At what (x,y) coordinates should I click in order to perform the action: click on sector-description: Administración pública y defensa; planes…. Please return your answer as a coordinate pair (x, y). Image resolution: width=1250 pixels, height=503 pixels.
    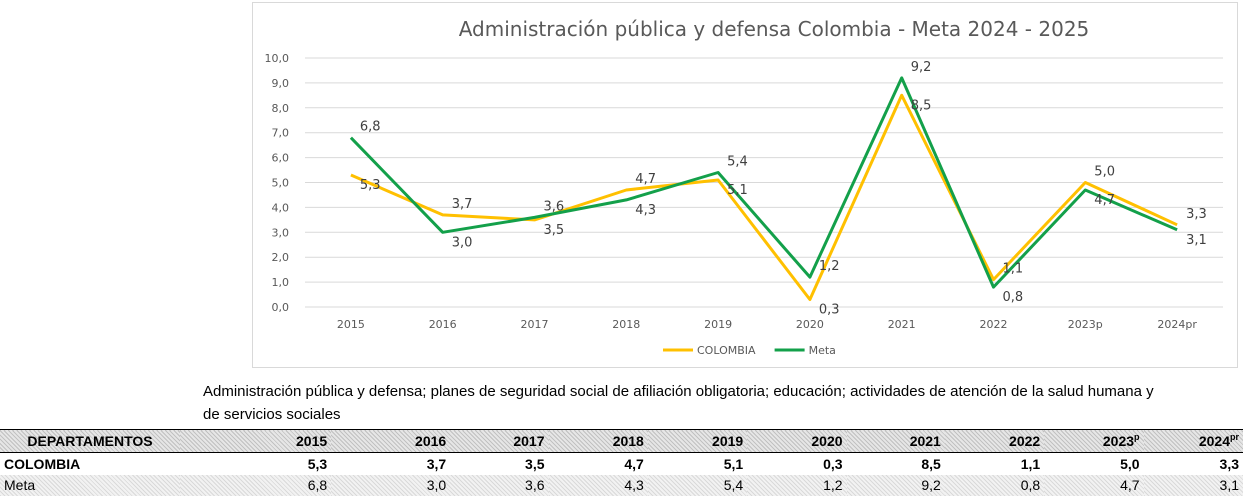
    Looking at the image, I should click on (725, 403).